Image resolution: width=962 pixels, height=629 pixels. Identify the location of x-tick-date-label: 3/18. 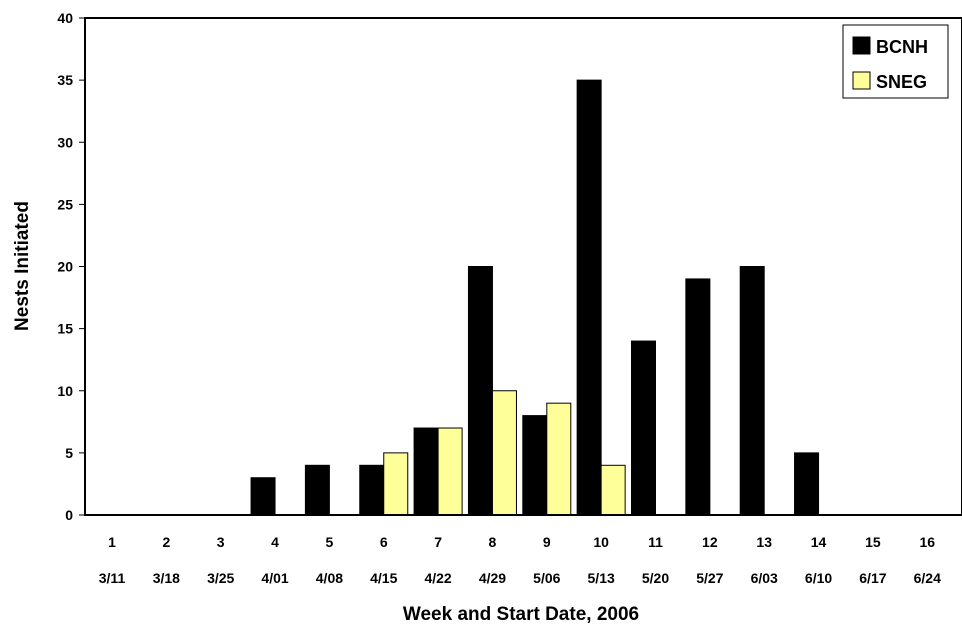
(166, 578).